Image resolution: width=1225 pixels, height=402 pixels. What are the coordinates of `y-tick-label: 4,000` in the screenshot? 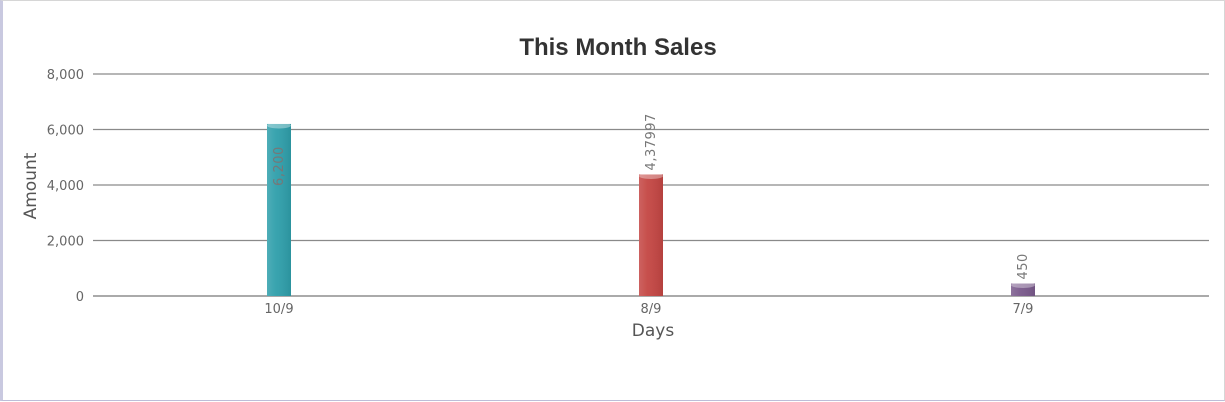 It's located at (65, 186).